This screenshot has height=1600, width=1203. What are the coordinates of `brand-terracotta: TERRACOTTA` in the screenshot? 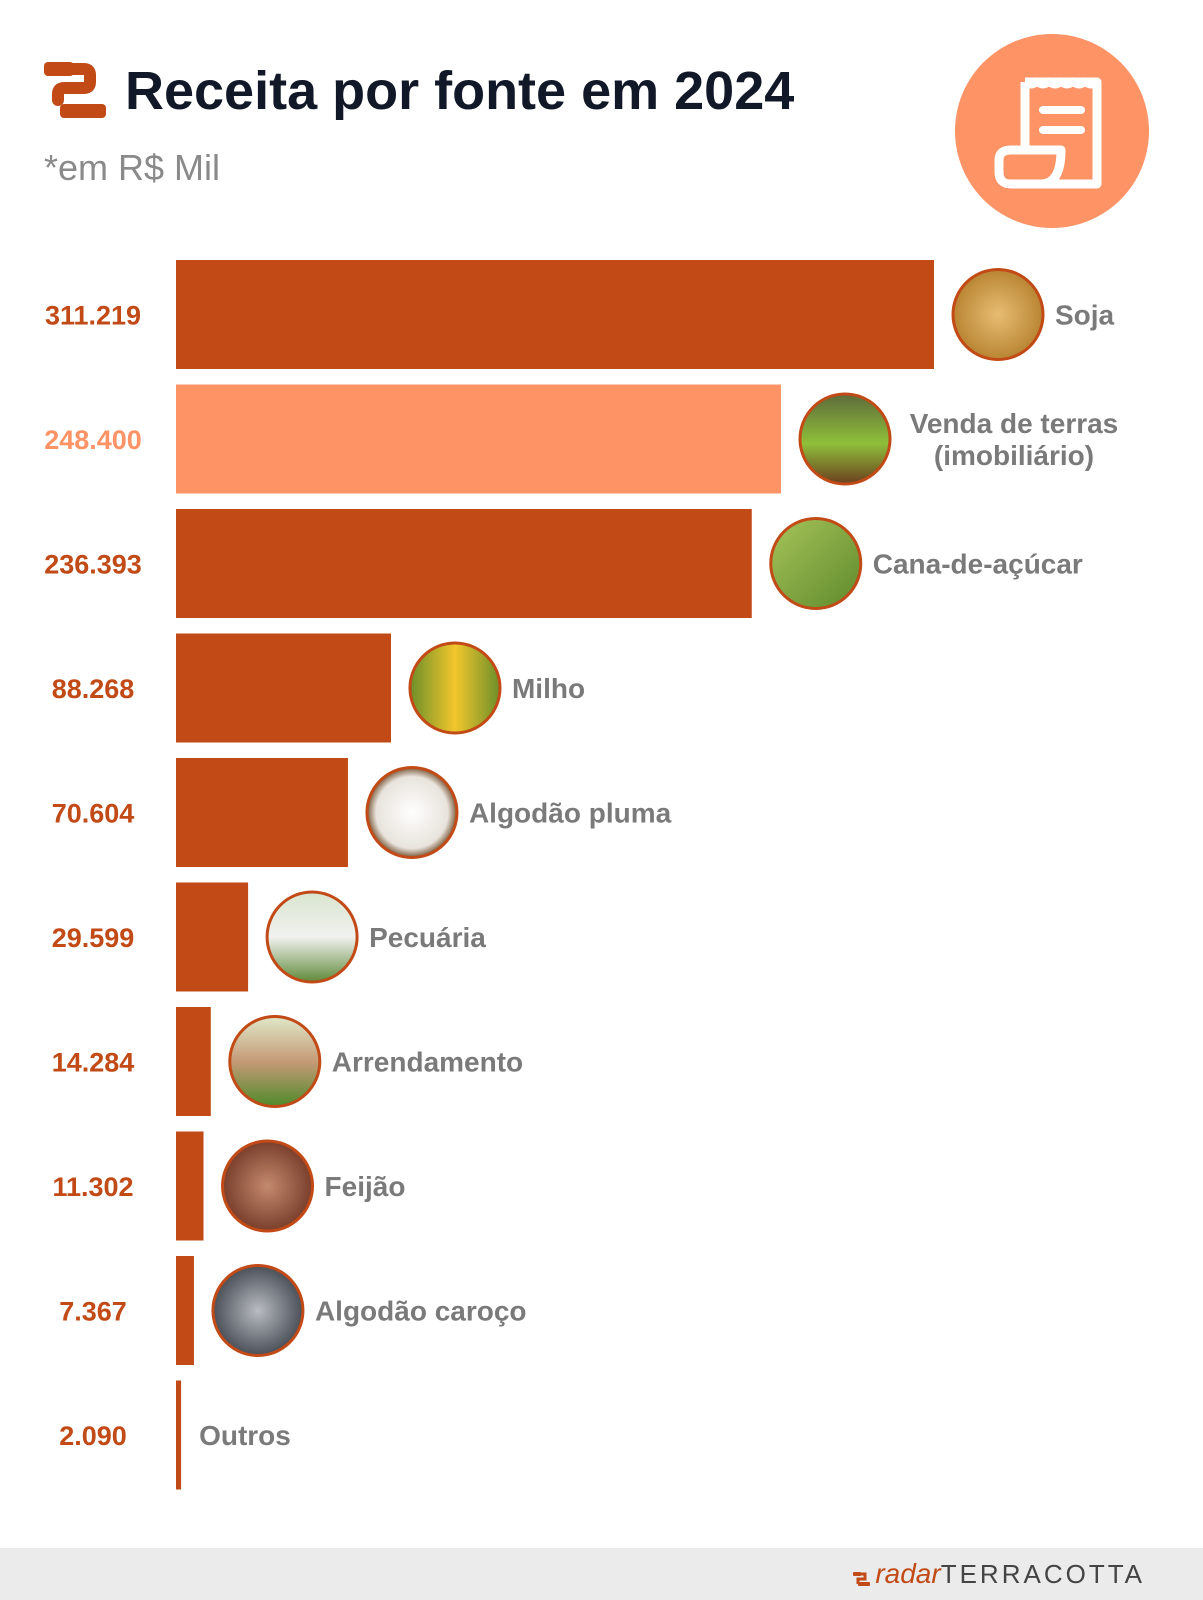 It's located at (1042, 1574).